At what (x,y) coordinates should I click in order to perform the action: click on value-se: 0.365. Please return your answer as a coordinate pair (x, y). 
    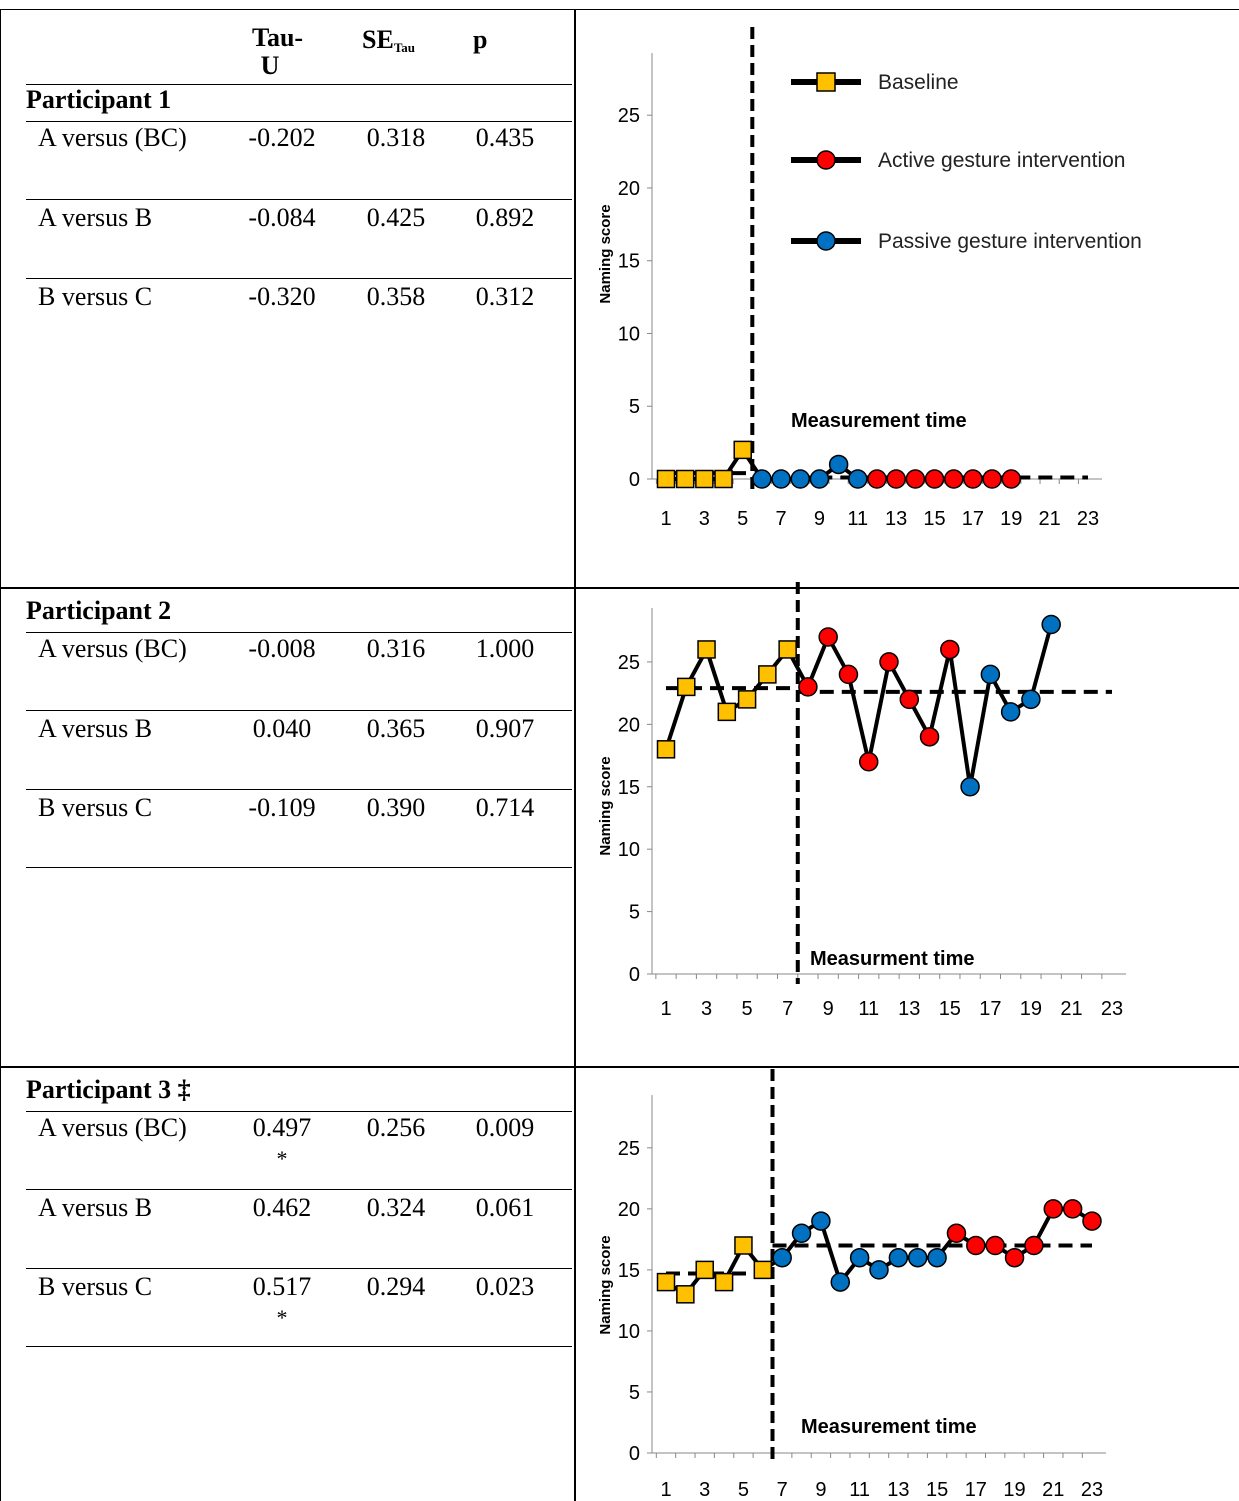
    Looking at the image, I should click on (396, 728).